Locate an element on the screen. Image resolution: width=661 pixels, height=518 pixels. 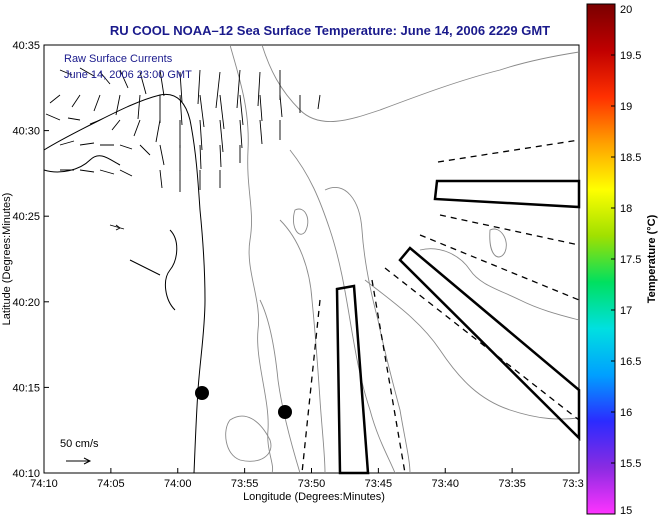
y-tick-label: 40:25 is located at coordinates (26, 217).